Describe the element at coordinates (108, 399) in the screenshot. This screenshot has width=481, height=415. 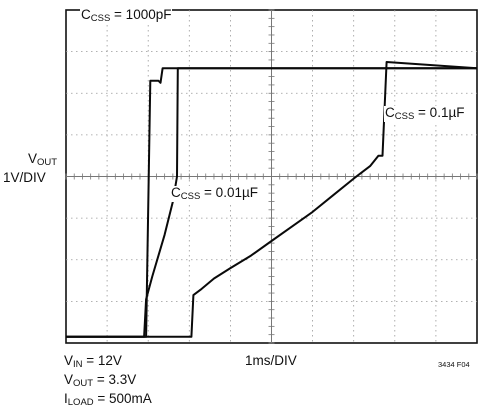
I see `condition-iload: ILOAD = 500mA` at that location.